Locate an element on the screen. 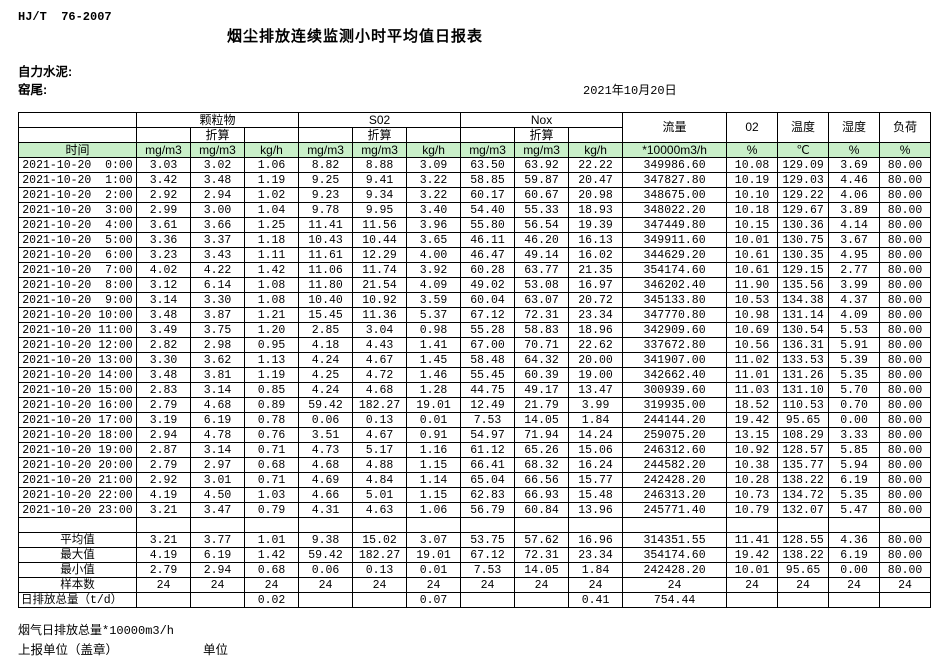 The image size is (950, 660). value-cell: 9.38 is located at coordinates (326, 540).